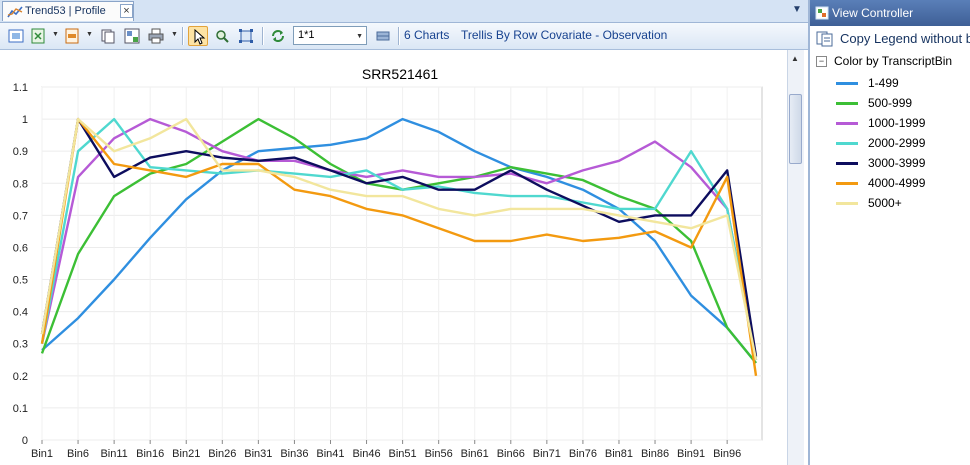 This screenshot has width=970, height=465. Describe the element at coordinates (475, 454) in the screenshot. I see `x-tick-label: Bin61` at that location.